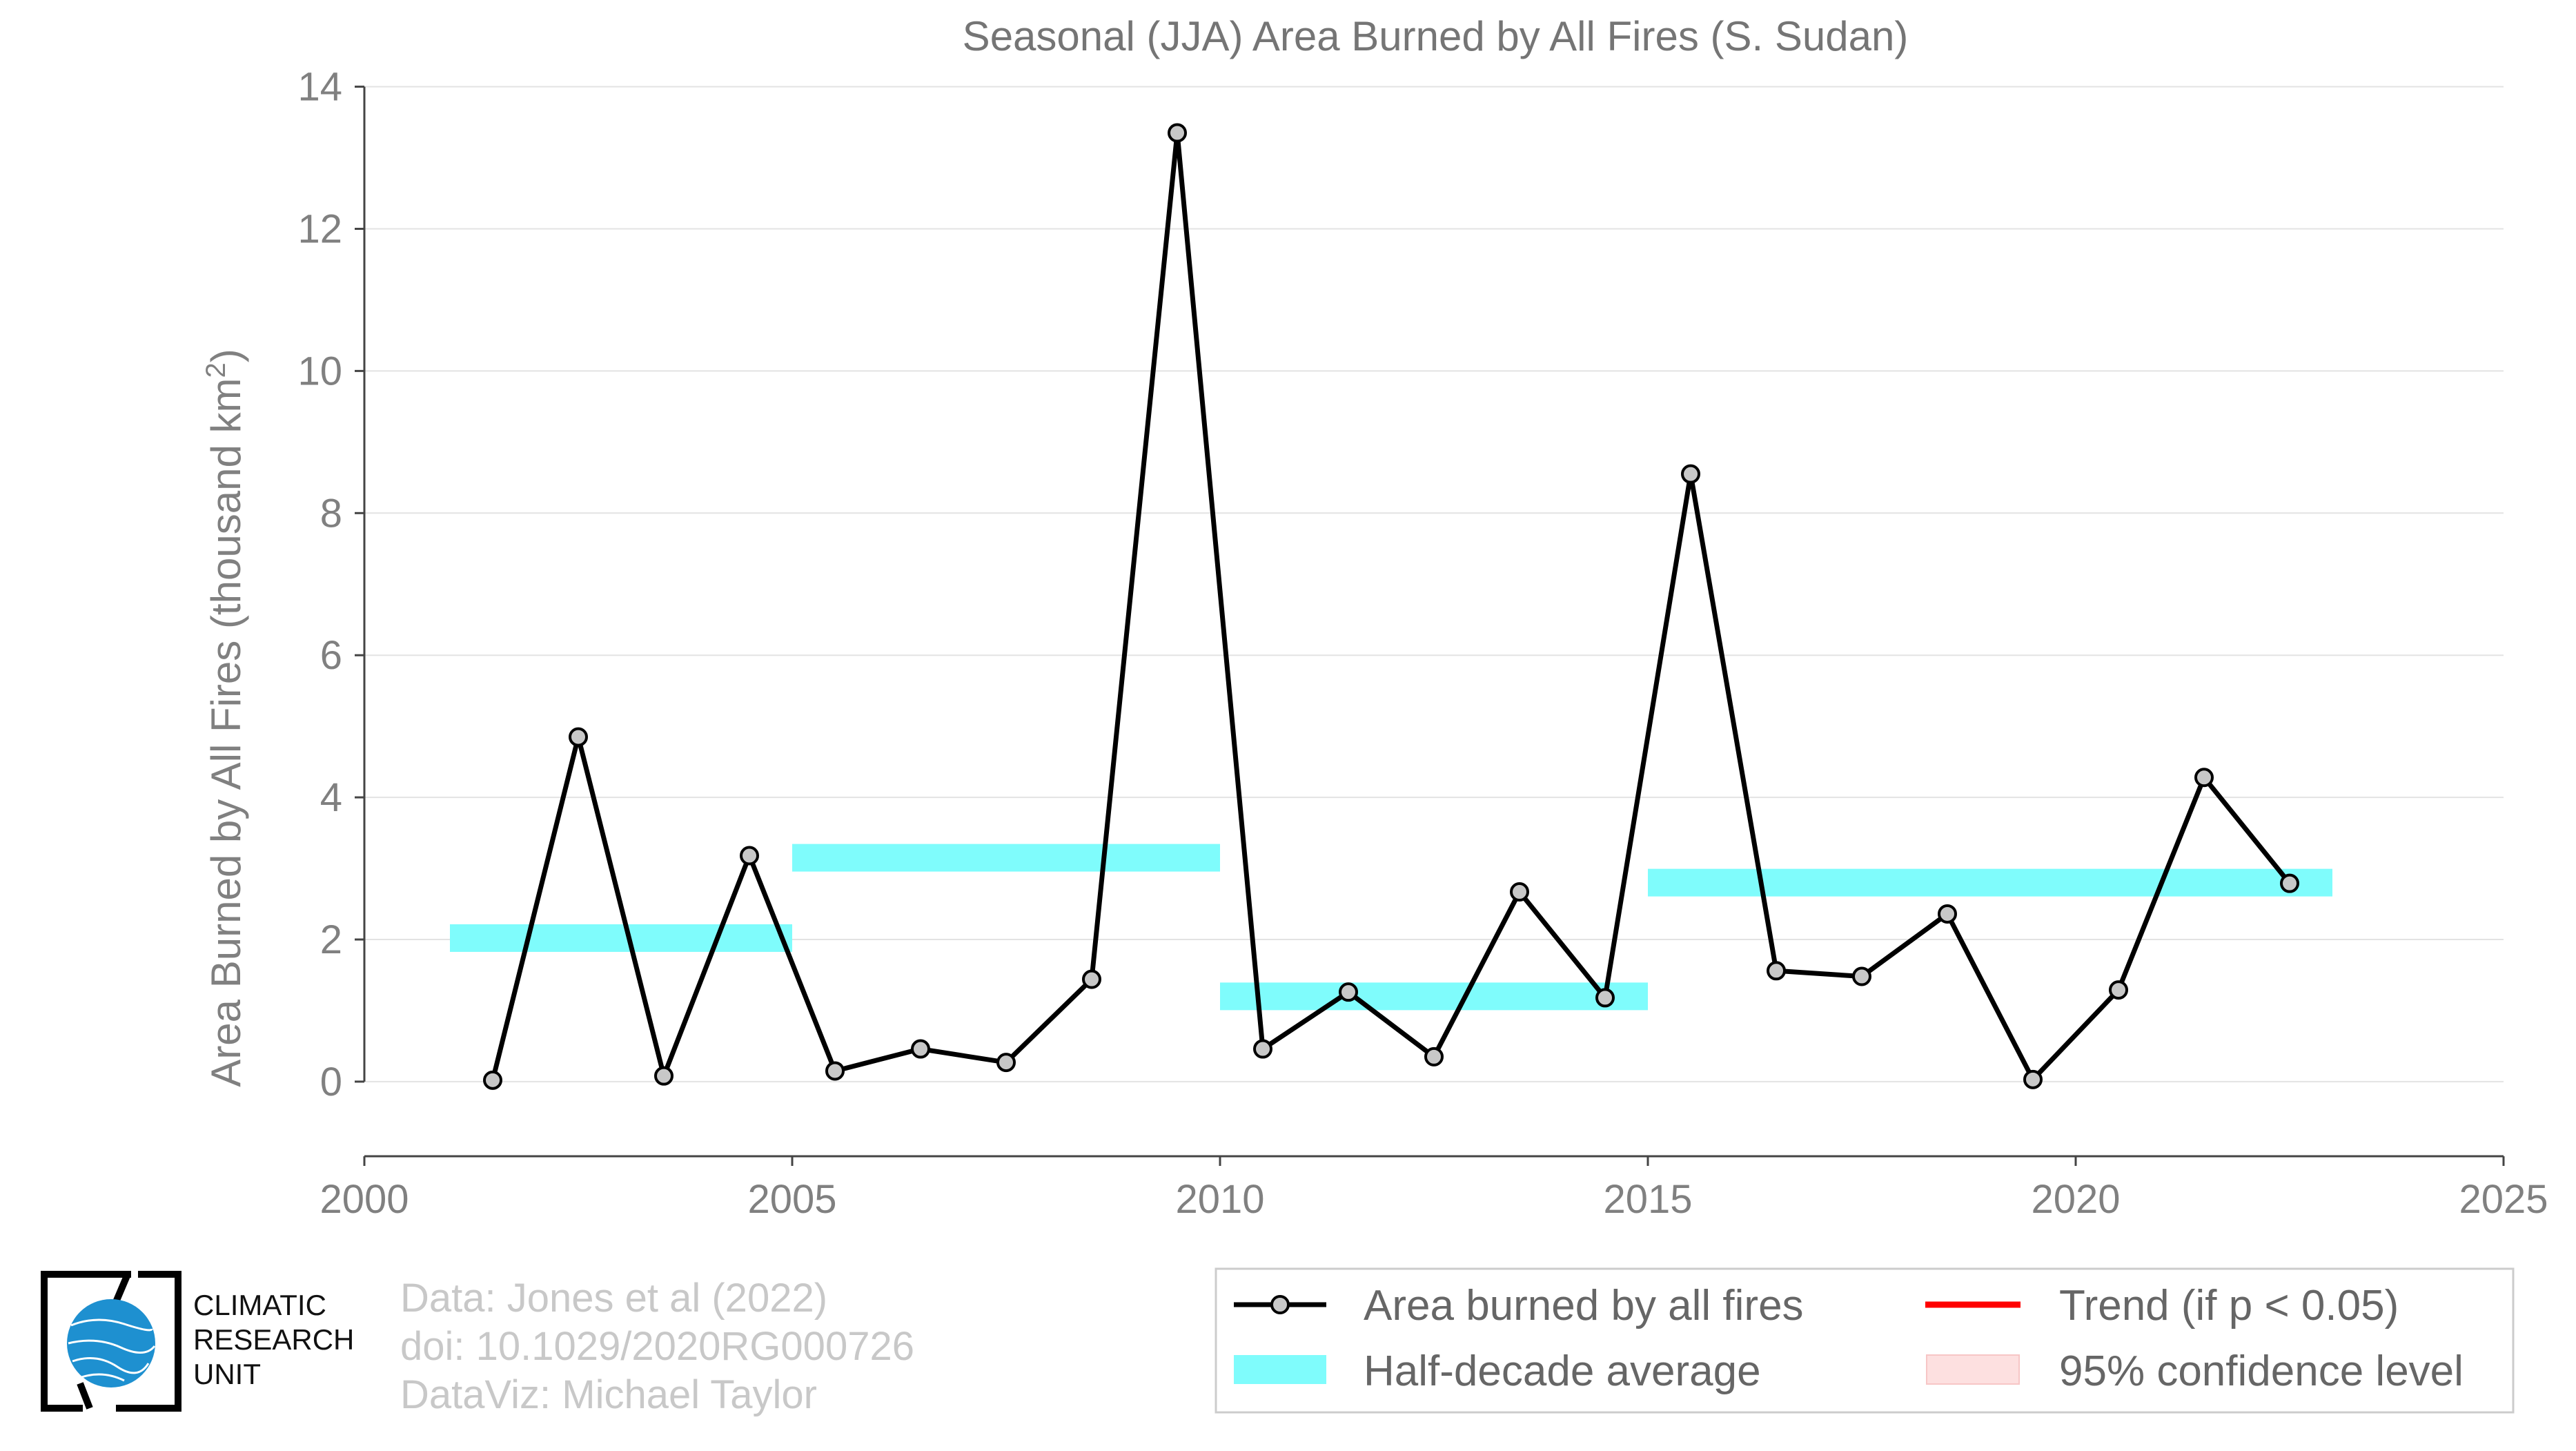 Image resolution: width=2576 pixels, height=1451 pixels. I want to click on cru-logo: CLIMATIC RESEARCH UNIT, so click(197, 1341).